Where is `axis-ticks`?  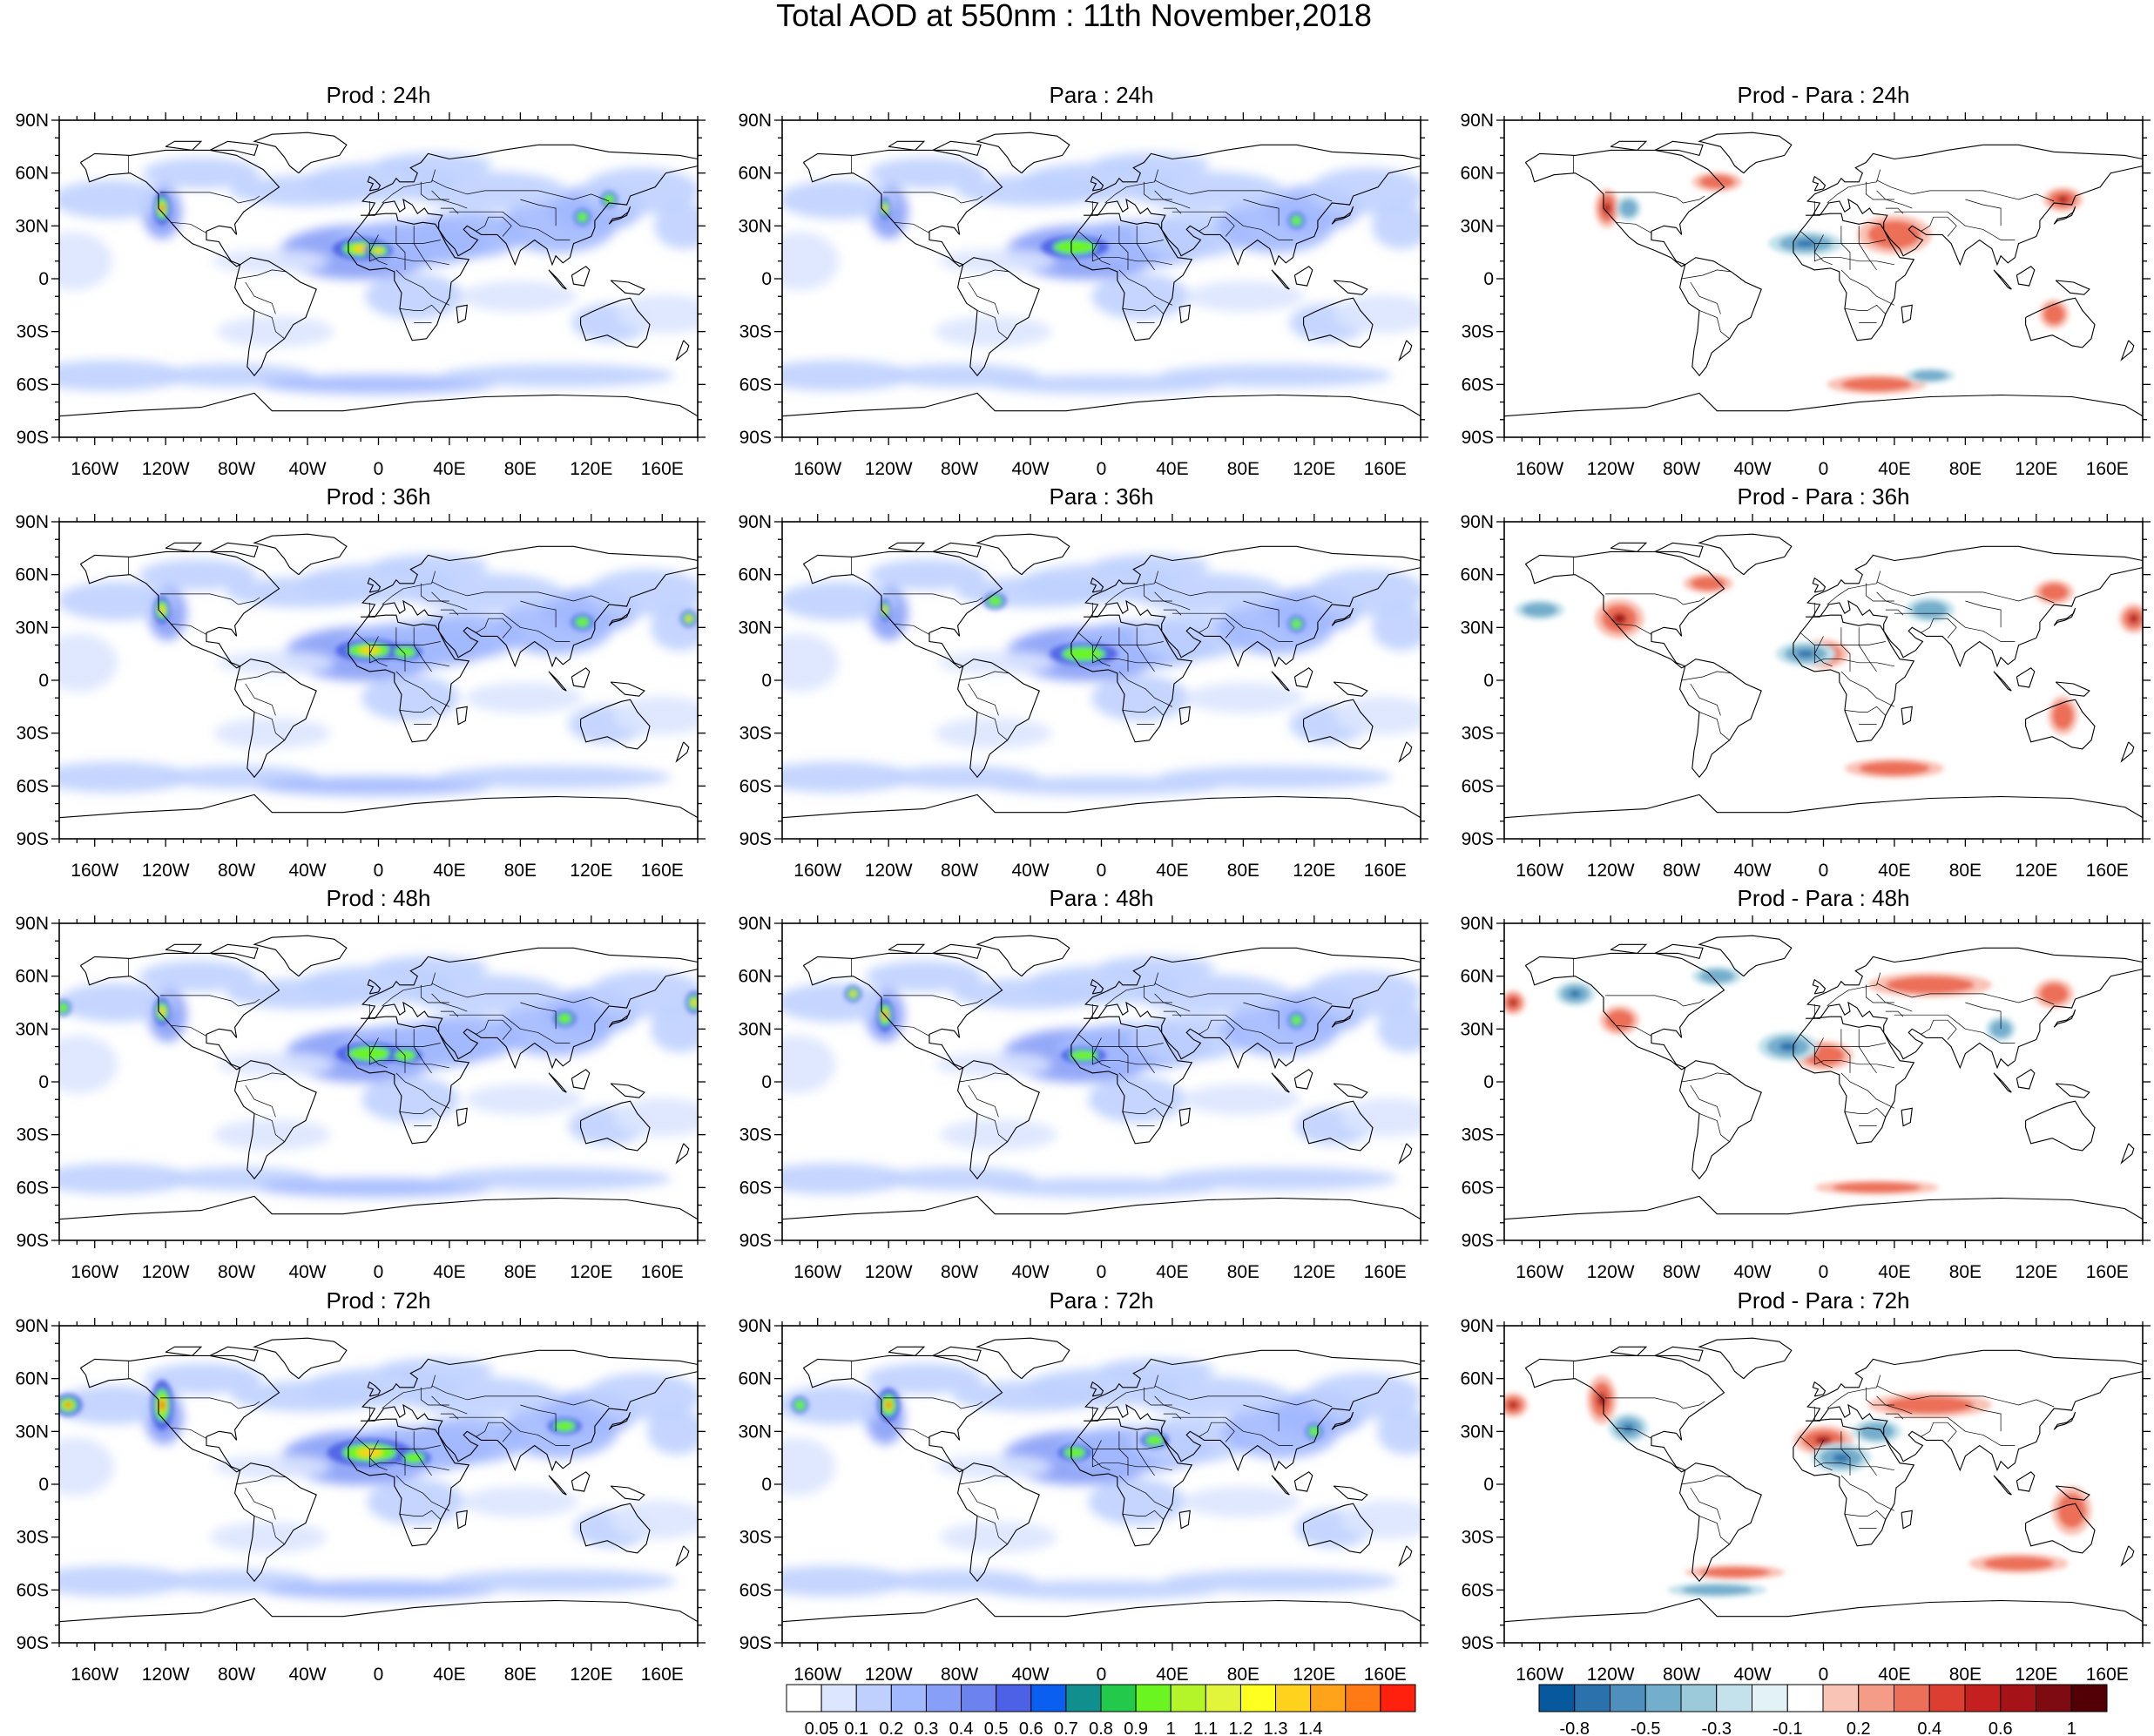 axis-ticks is located at coordinates (378, 1484).